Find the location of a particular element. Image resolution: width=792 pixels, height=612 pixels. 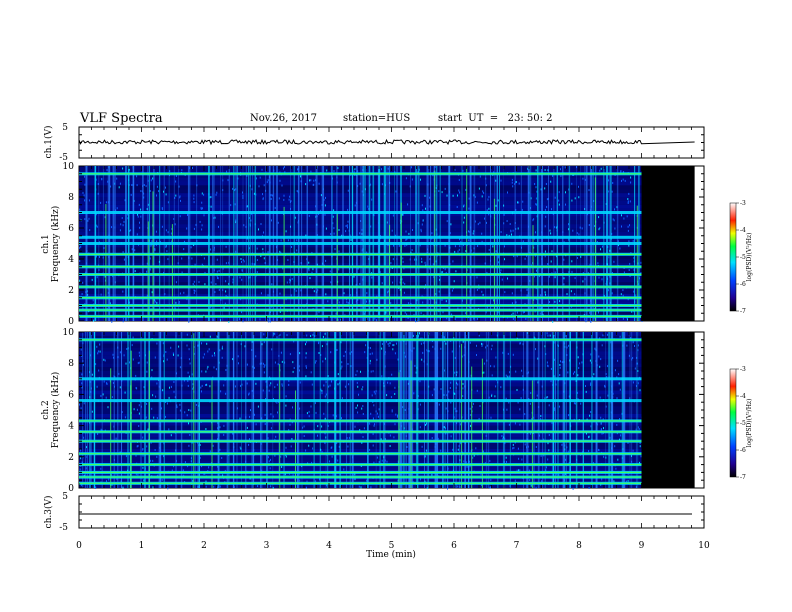

freq-tick-label: 10 is located at coordinates (69, 333).